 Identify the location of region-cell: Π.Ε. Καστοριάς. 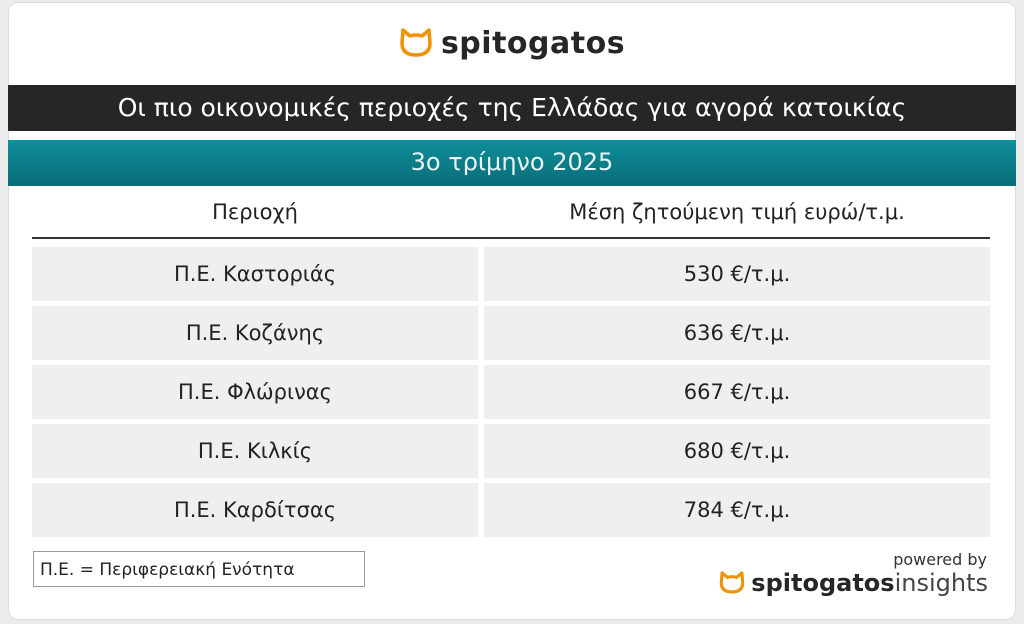
(255, 274).